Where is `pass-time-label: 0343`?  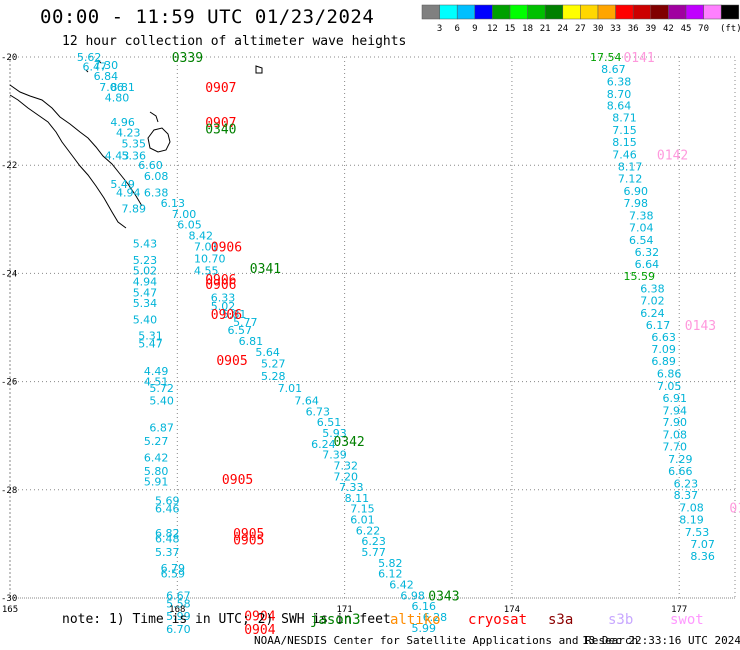 pass-time-label: 0343 is located at coordinates (443, 596).